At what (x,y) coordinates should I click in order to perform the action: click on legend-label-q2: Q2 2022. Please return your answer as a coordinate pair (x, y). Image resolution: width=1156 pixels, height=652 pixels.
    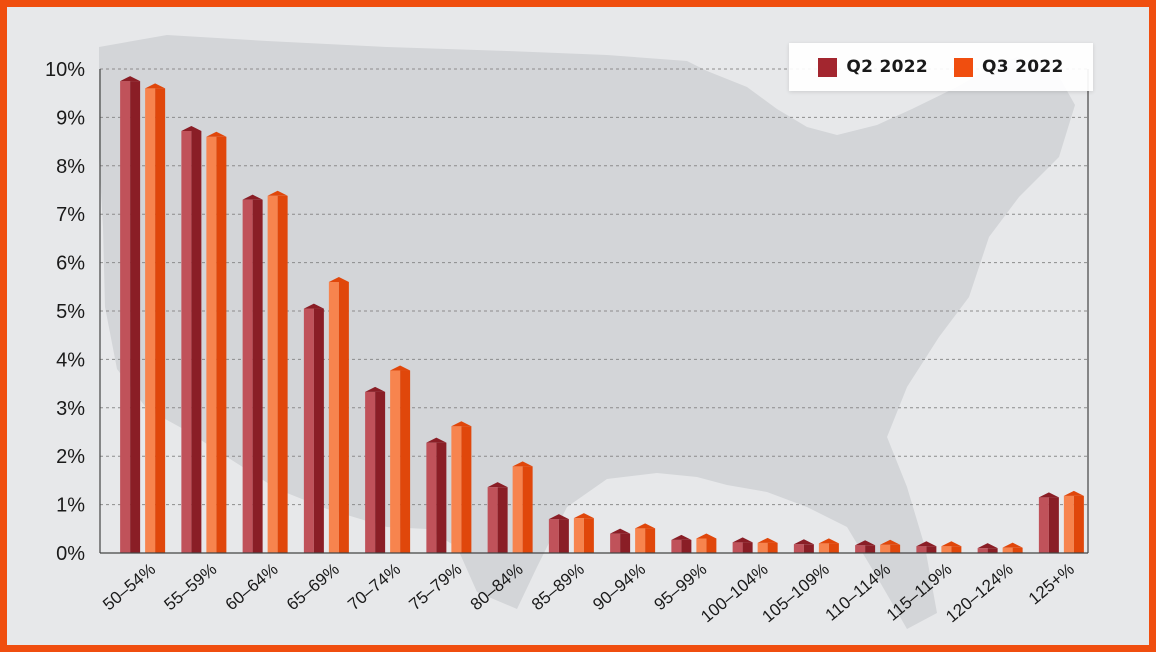
    Looking at the image, I should click on (887, 67).